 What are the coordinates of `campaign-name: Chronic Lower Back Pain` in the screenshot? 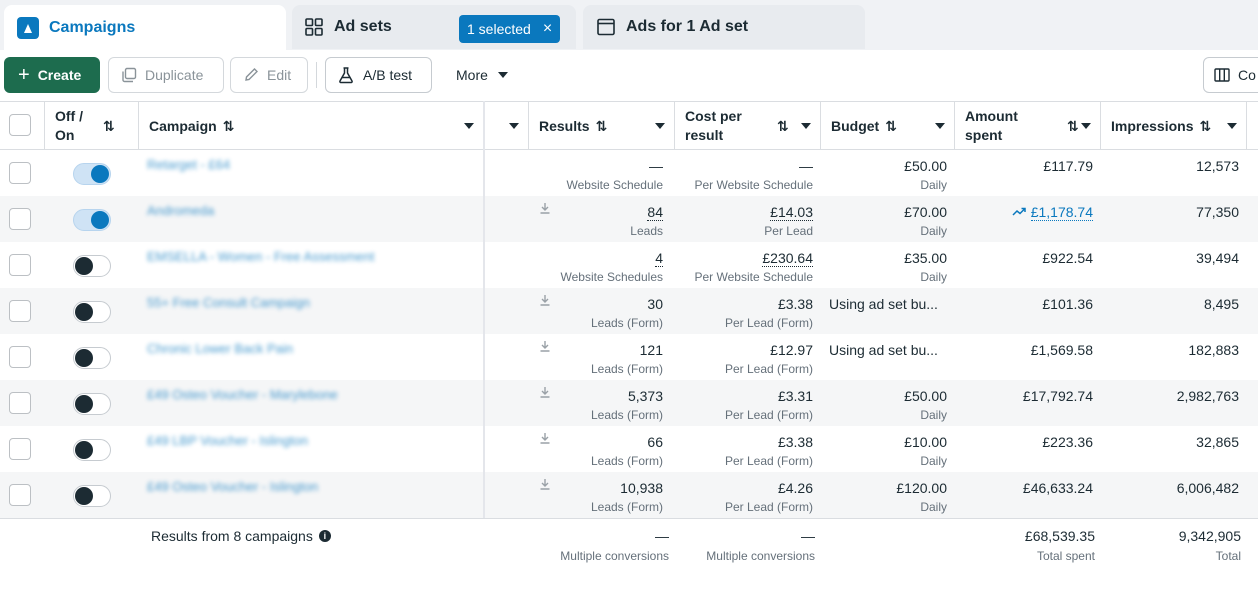 It's located at (220, 348).